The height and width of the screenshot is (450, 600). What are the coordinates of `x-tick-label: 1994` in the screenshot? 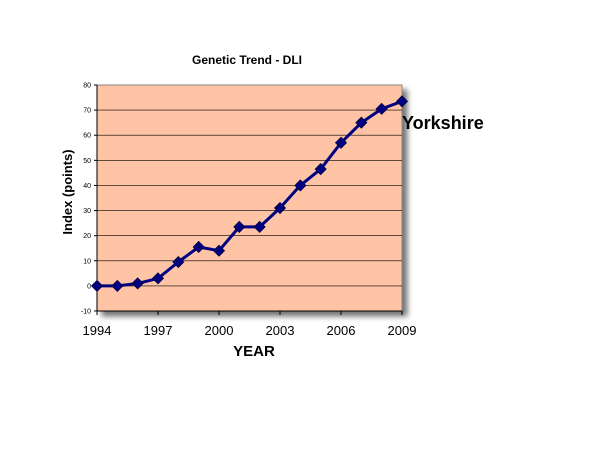 It's located at (97, 330).